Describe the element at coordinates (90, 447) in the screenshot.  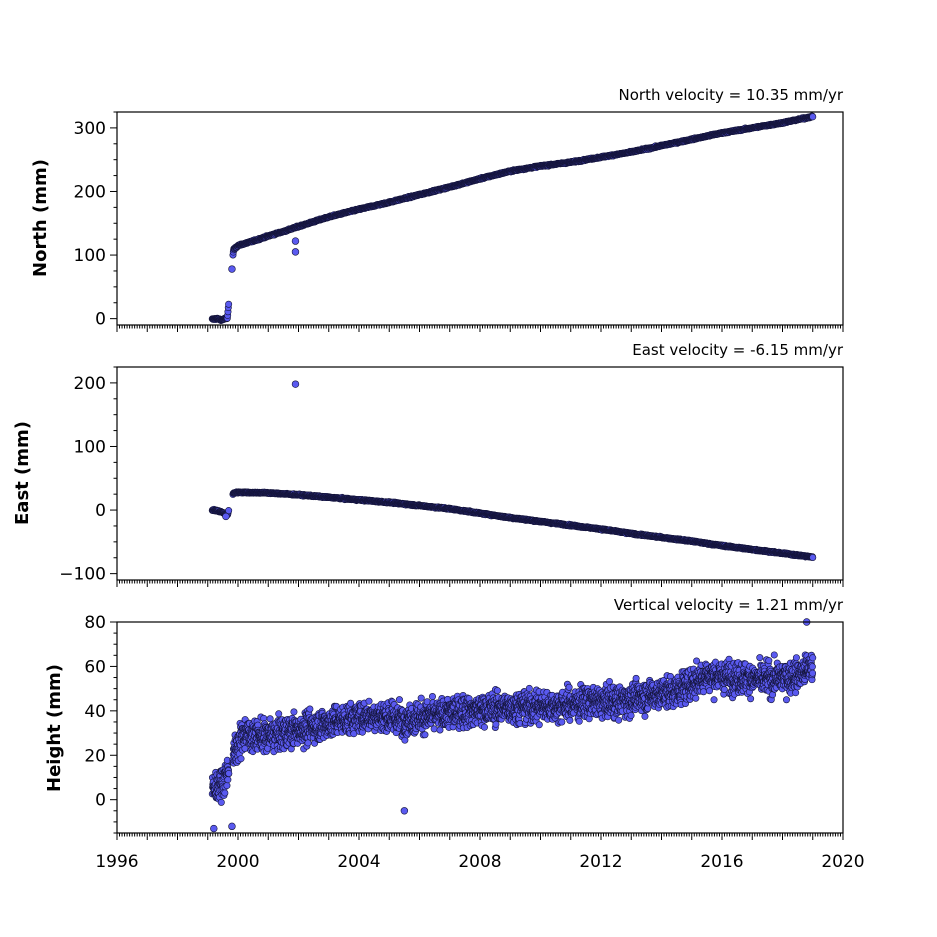
I see `east-y-tick-label: 100` at that location.